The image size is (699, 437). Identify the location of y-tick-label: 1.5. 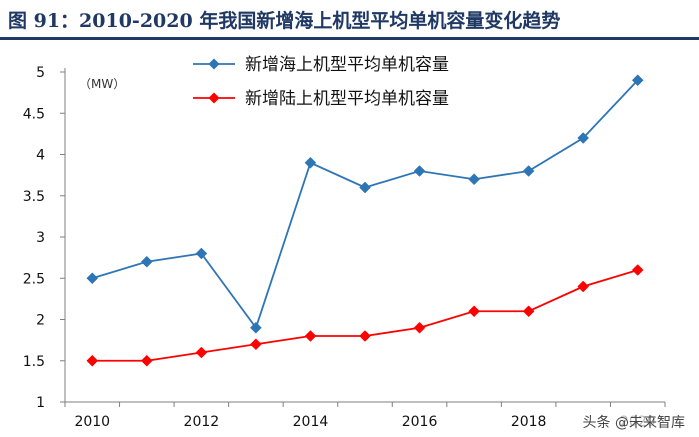
(34, 362).